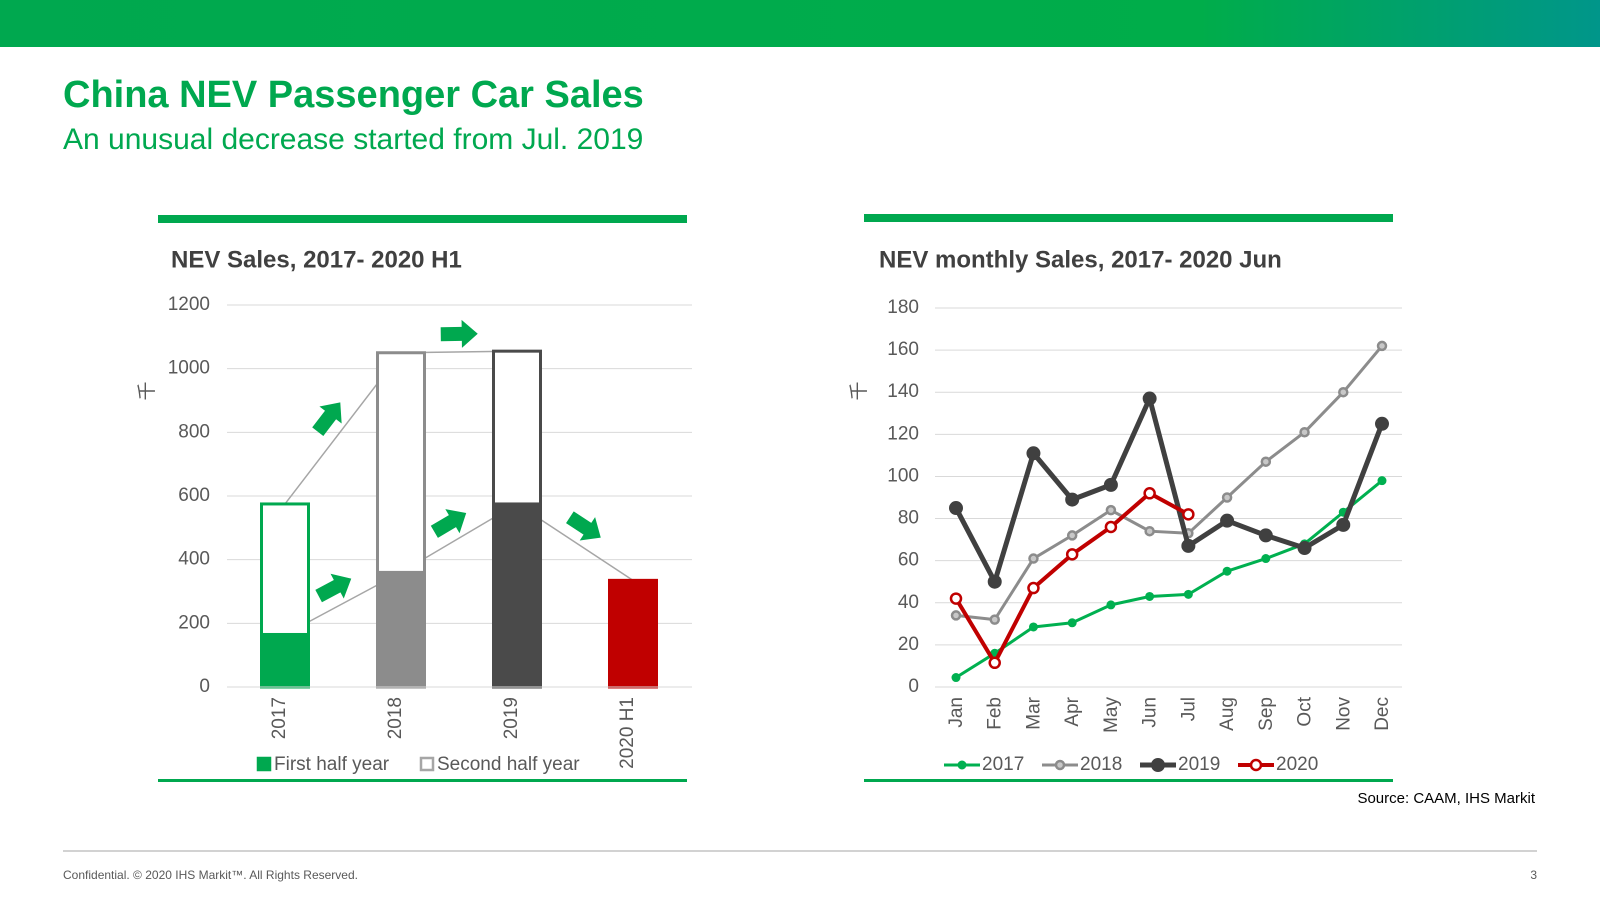 The height and width of the screenshot is (900, 1600). Describe the element at coordinates (1072, 711) in the screenshot. I see `x-tick-label: Apr` at that location.